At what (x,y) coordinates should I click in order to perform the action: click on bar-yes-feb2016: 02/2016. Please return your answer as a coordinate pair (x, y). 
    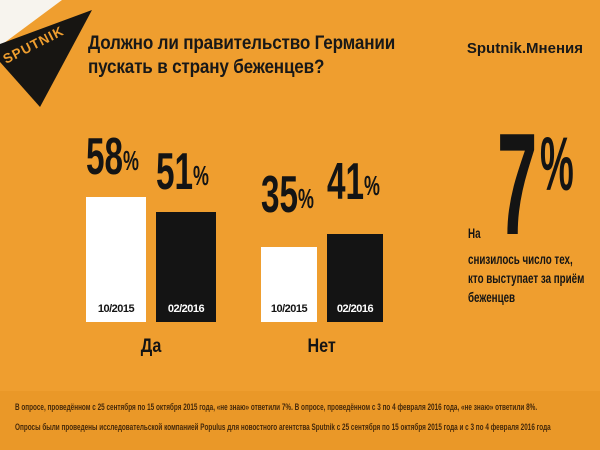
    Looking at the image, I should click on (186, 267).